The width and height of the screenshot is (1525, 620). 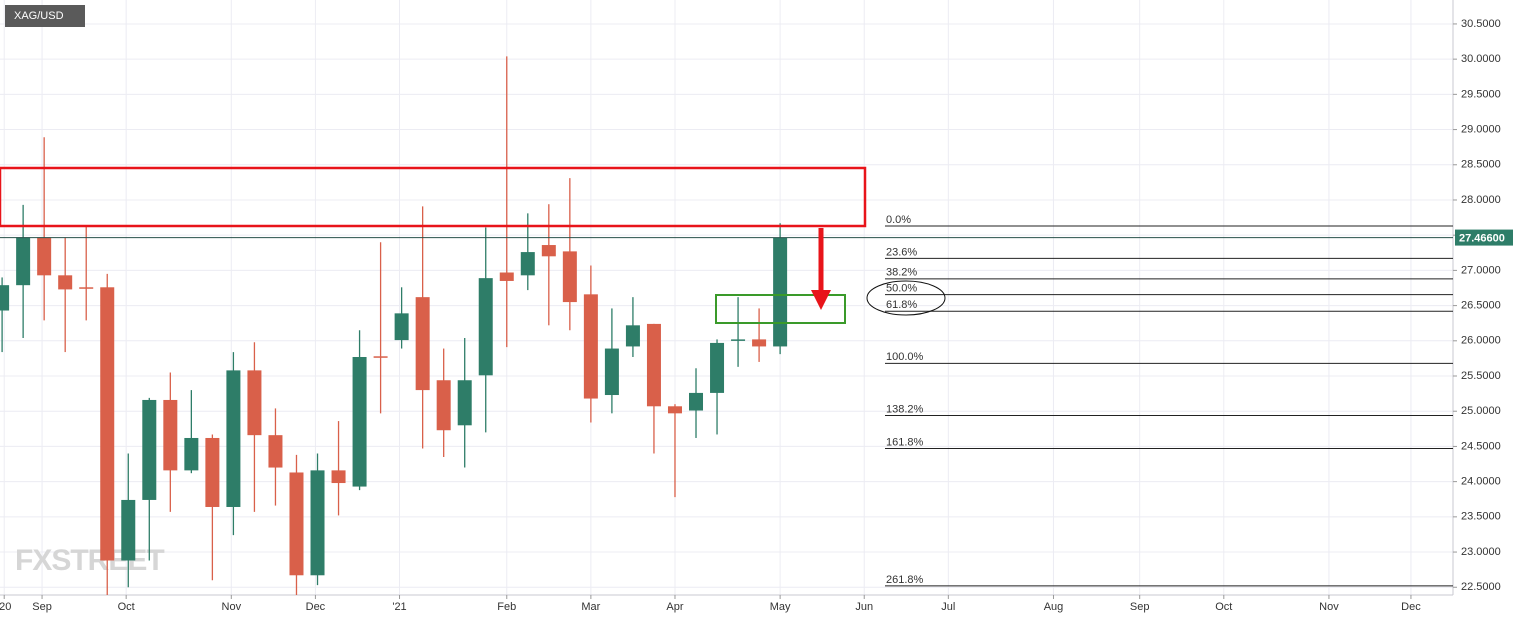 What do you see at coordinates (821, 300) in the screenshot?
I see `arrow-head` at bounding box center [821, 300].